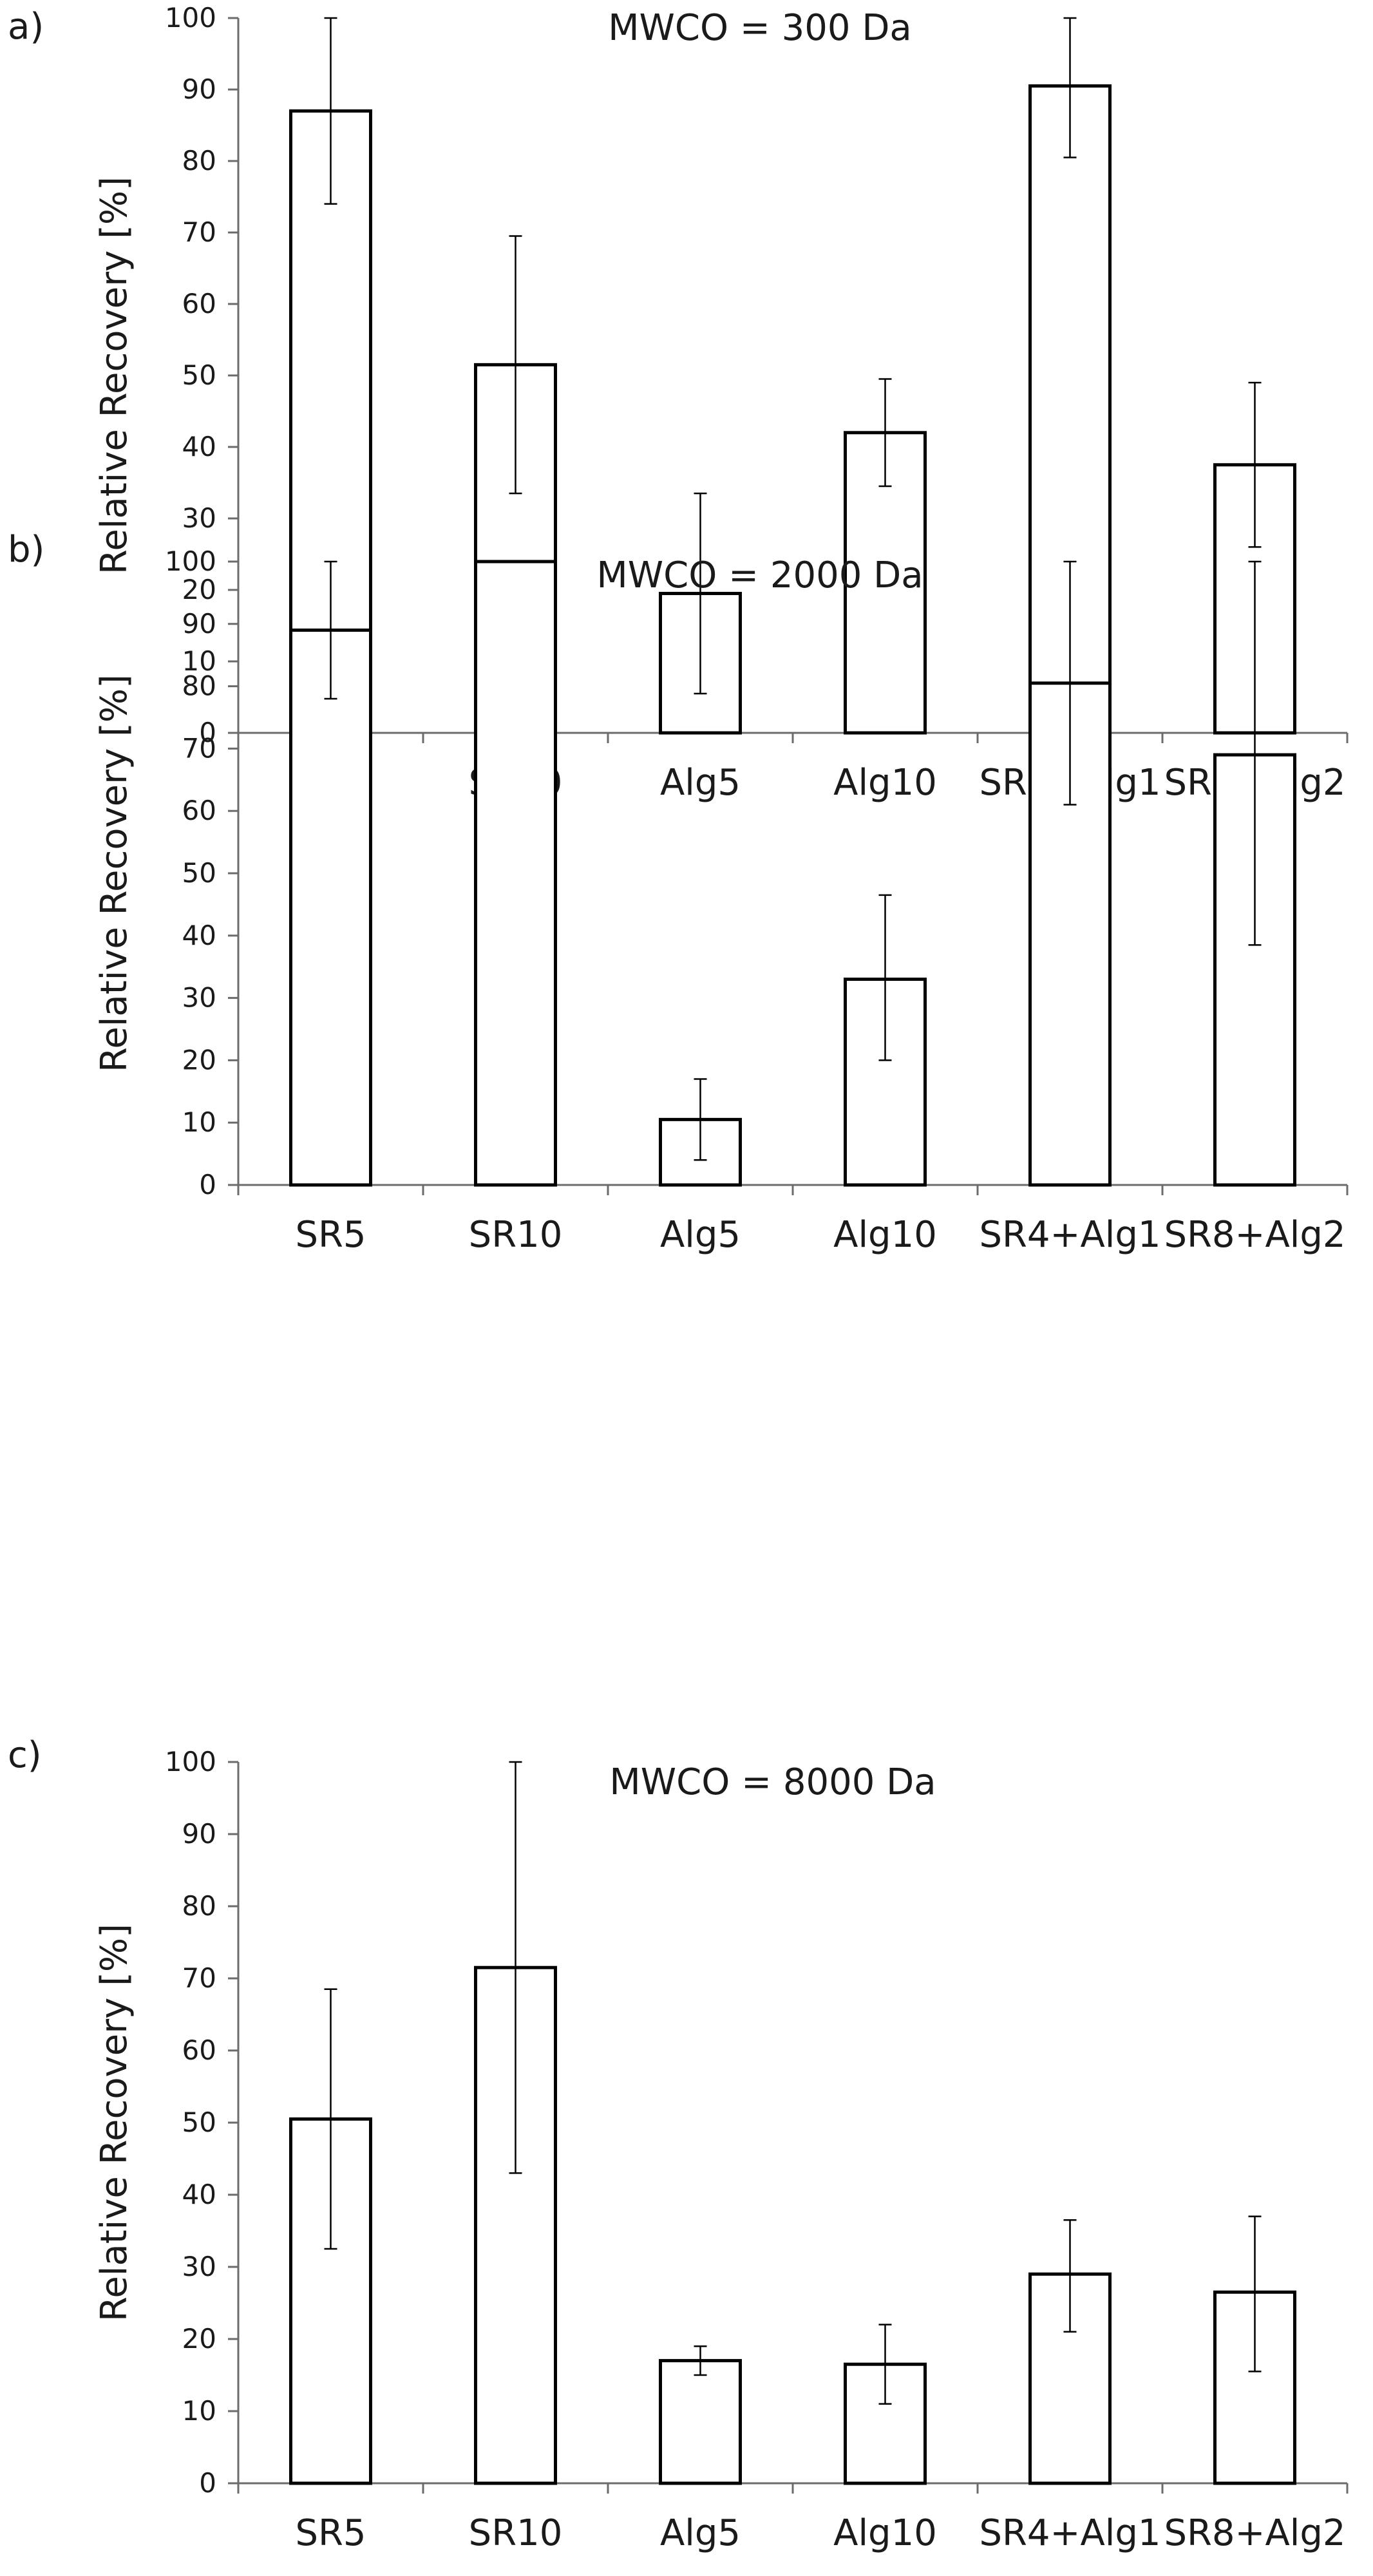  I want to click on bar-sr5, so click(331, 908).